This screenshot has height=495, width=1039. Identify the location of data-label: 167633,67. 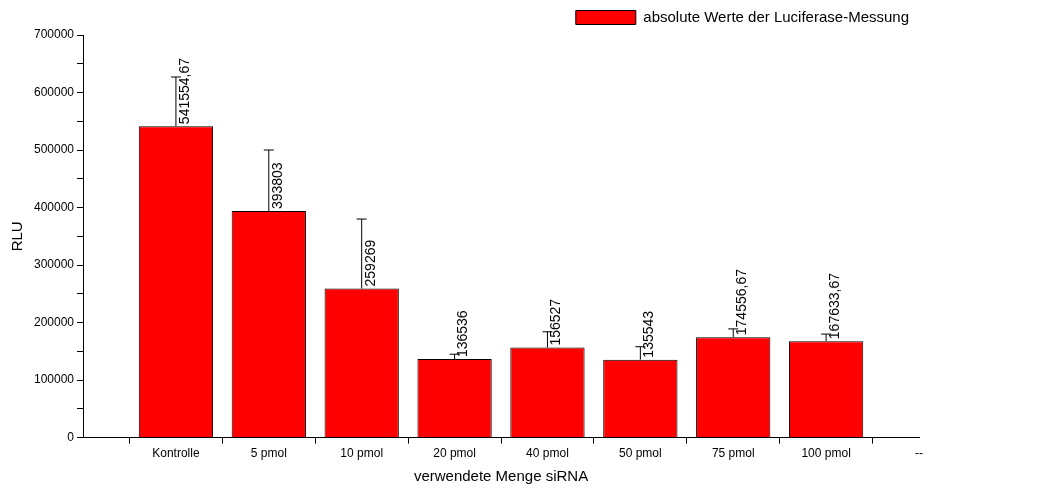
(833, 306).